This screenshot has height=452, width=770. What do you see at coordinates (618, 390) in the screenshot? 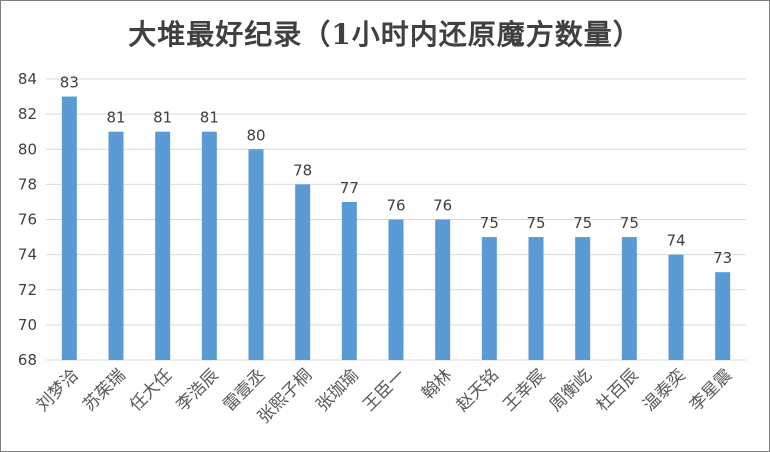
I see `x-category-label: 杜百辰` at bounding box center [618, 390].